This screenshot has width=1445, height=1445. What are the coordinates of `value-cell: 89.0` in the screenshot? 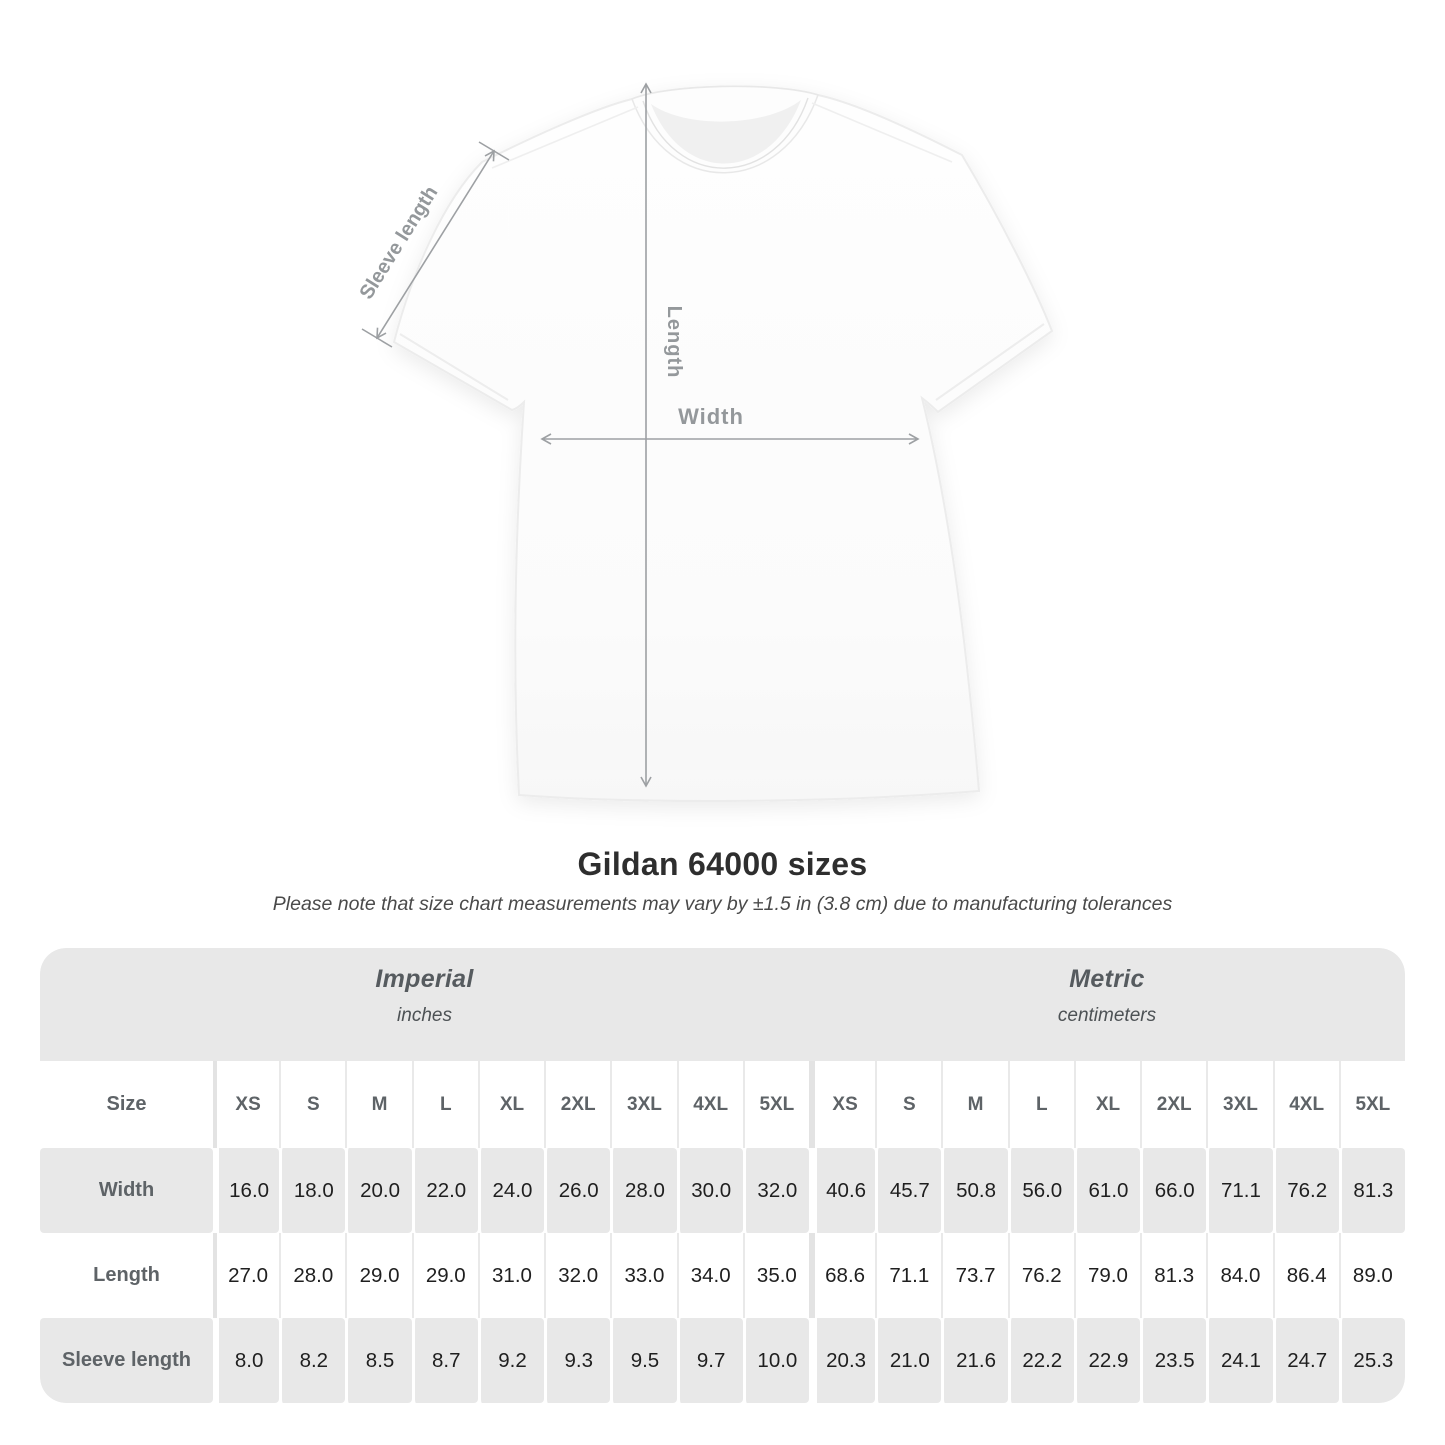 It's located at (1371, 1275).